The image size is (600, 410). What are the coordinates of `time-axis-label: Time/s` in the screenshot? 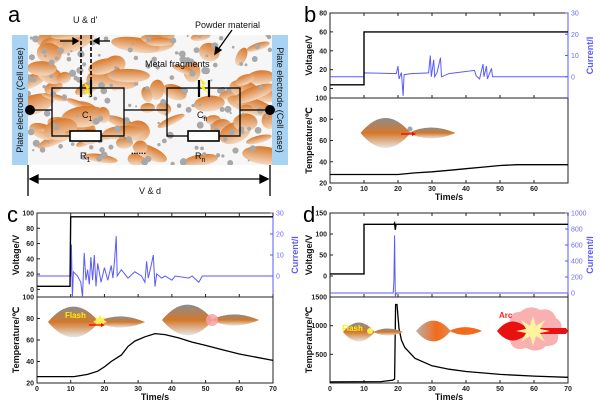 It's located at (449, 397).